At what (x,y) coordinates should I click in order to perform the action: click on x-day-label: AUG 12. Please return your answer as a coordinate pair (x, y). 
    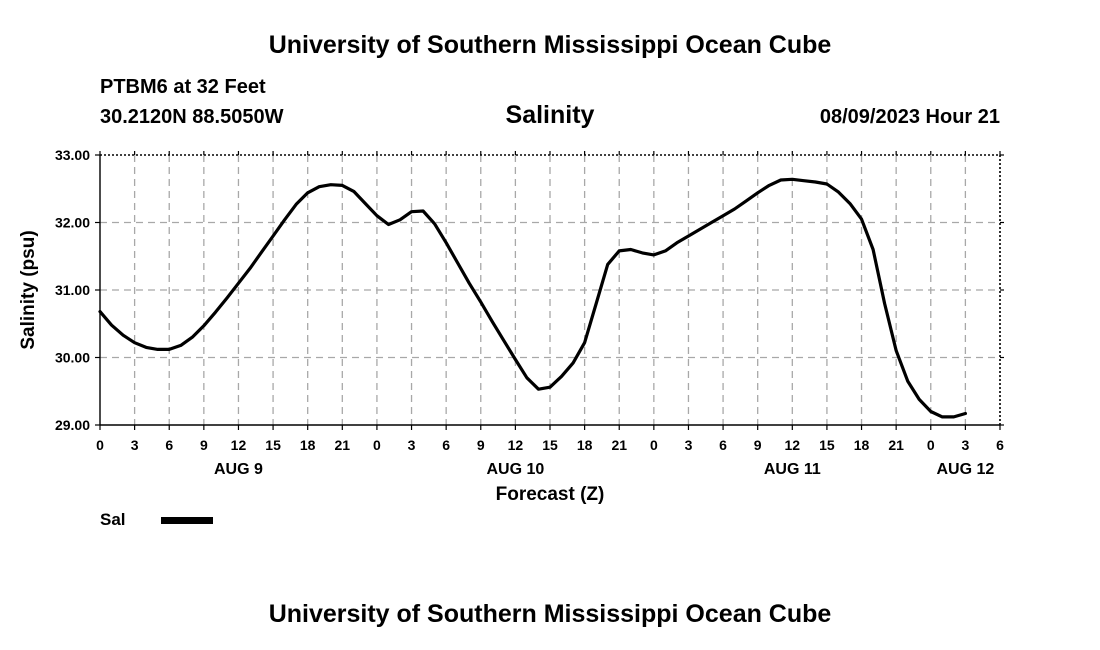
    Looking at the image, I should click on (965, 469).